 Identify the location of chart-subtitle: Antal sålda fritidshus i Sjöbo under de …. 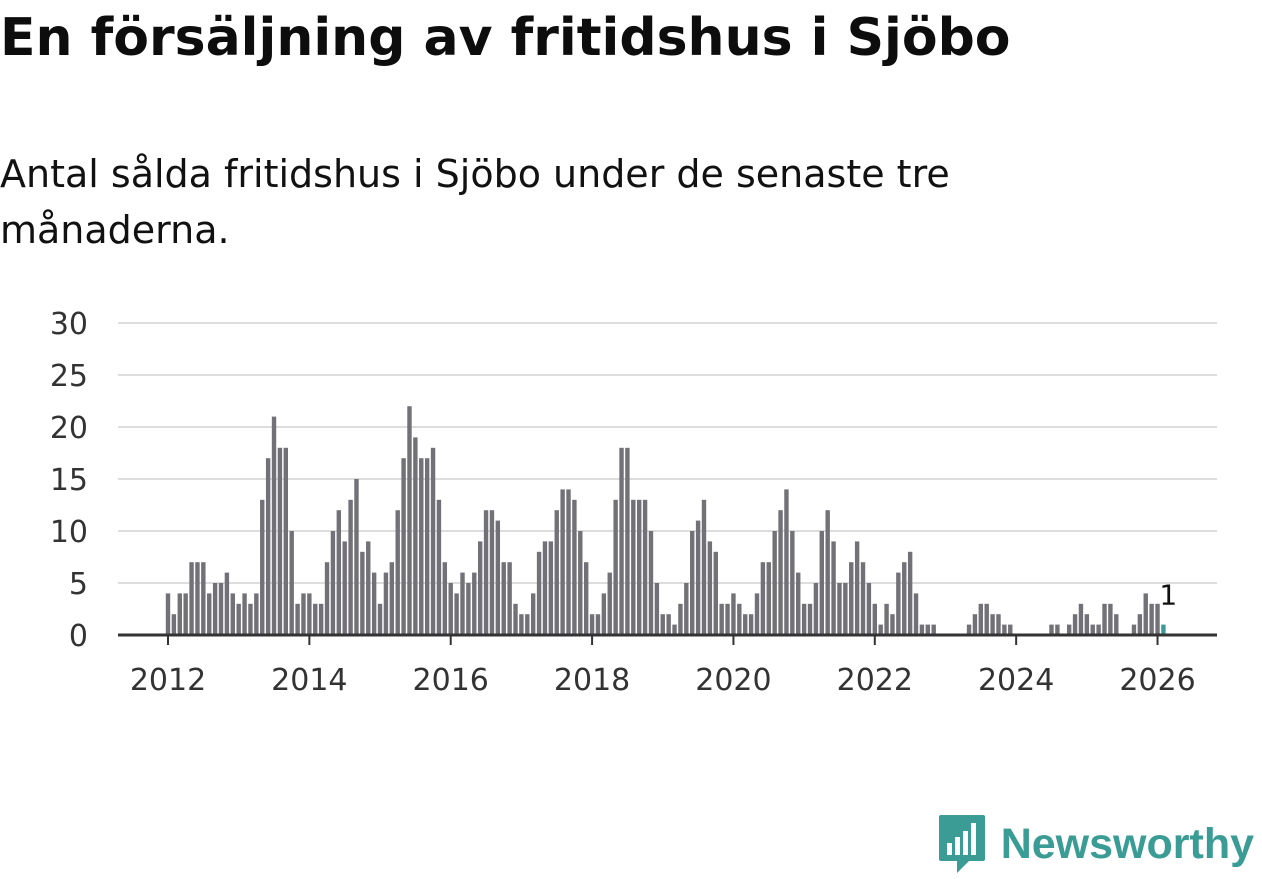
(475, 202).